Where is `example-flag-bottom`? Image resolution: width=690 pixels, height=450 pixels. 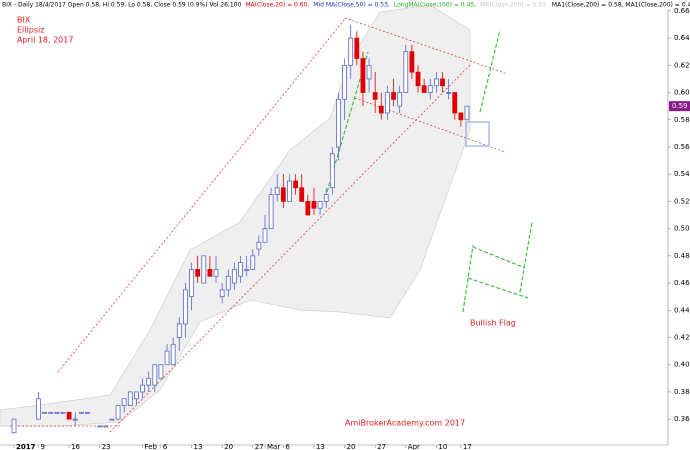 example-flag-bottom is located at coordinates (498, 288).